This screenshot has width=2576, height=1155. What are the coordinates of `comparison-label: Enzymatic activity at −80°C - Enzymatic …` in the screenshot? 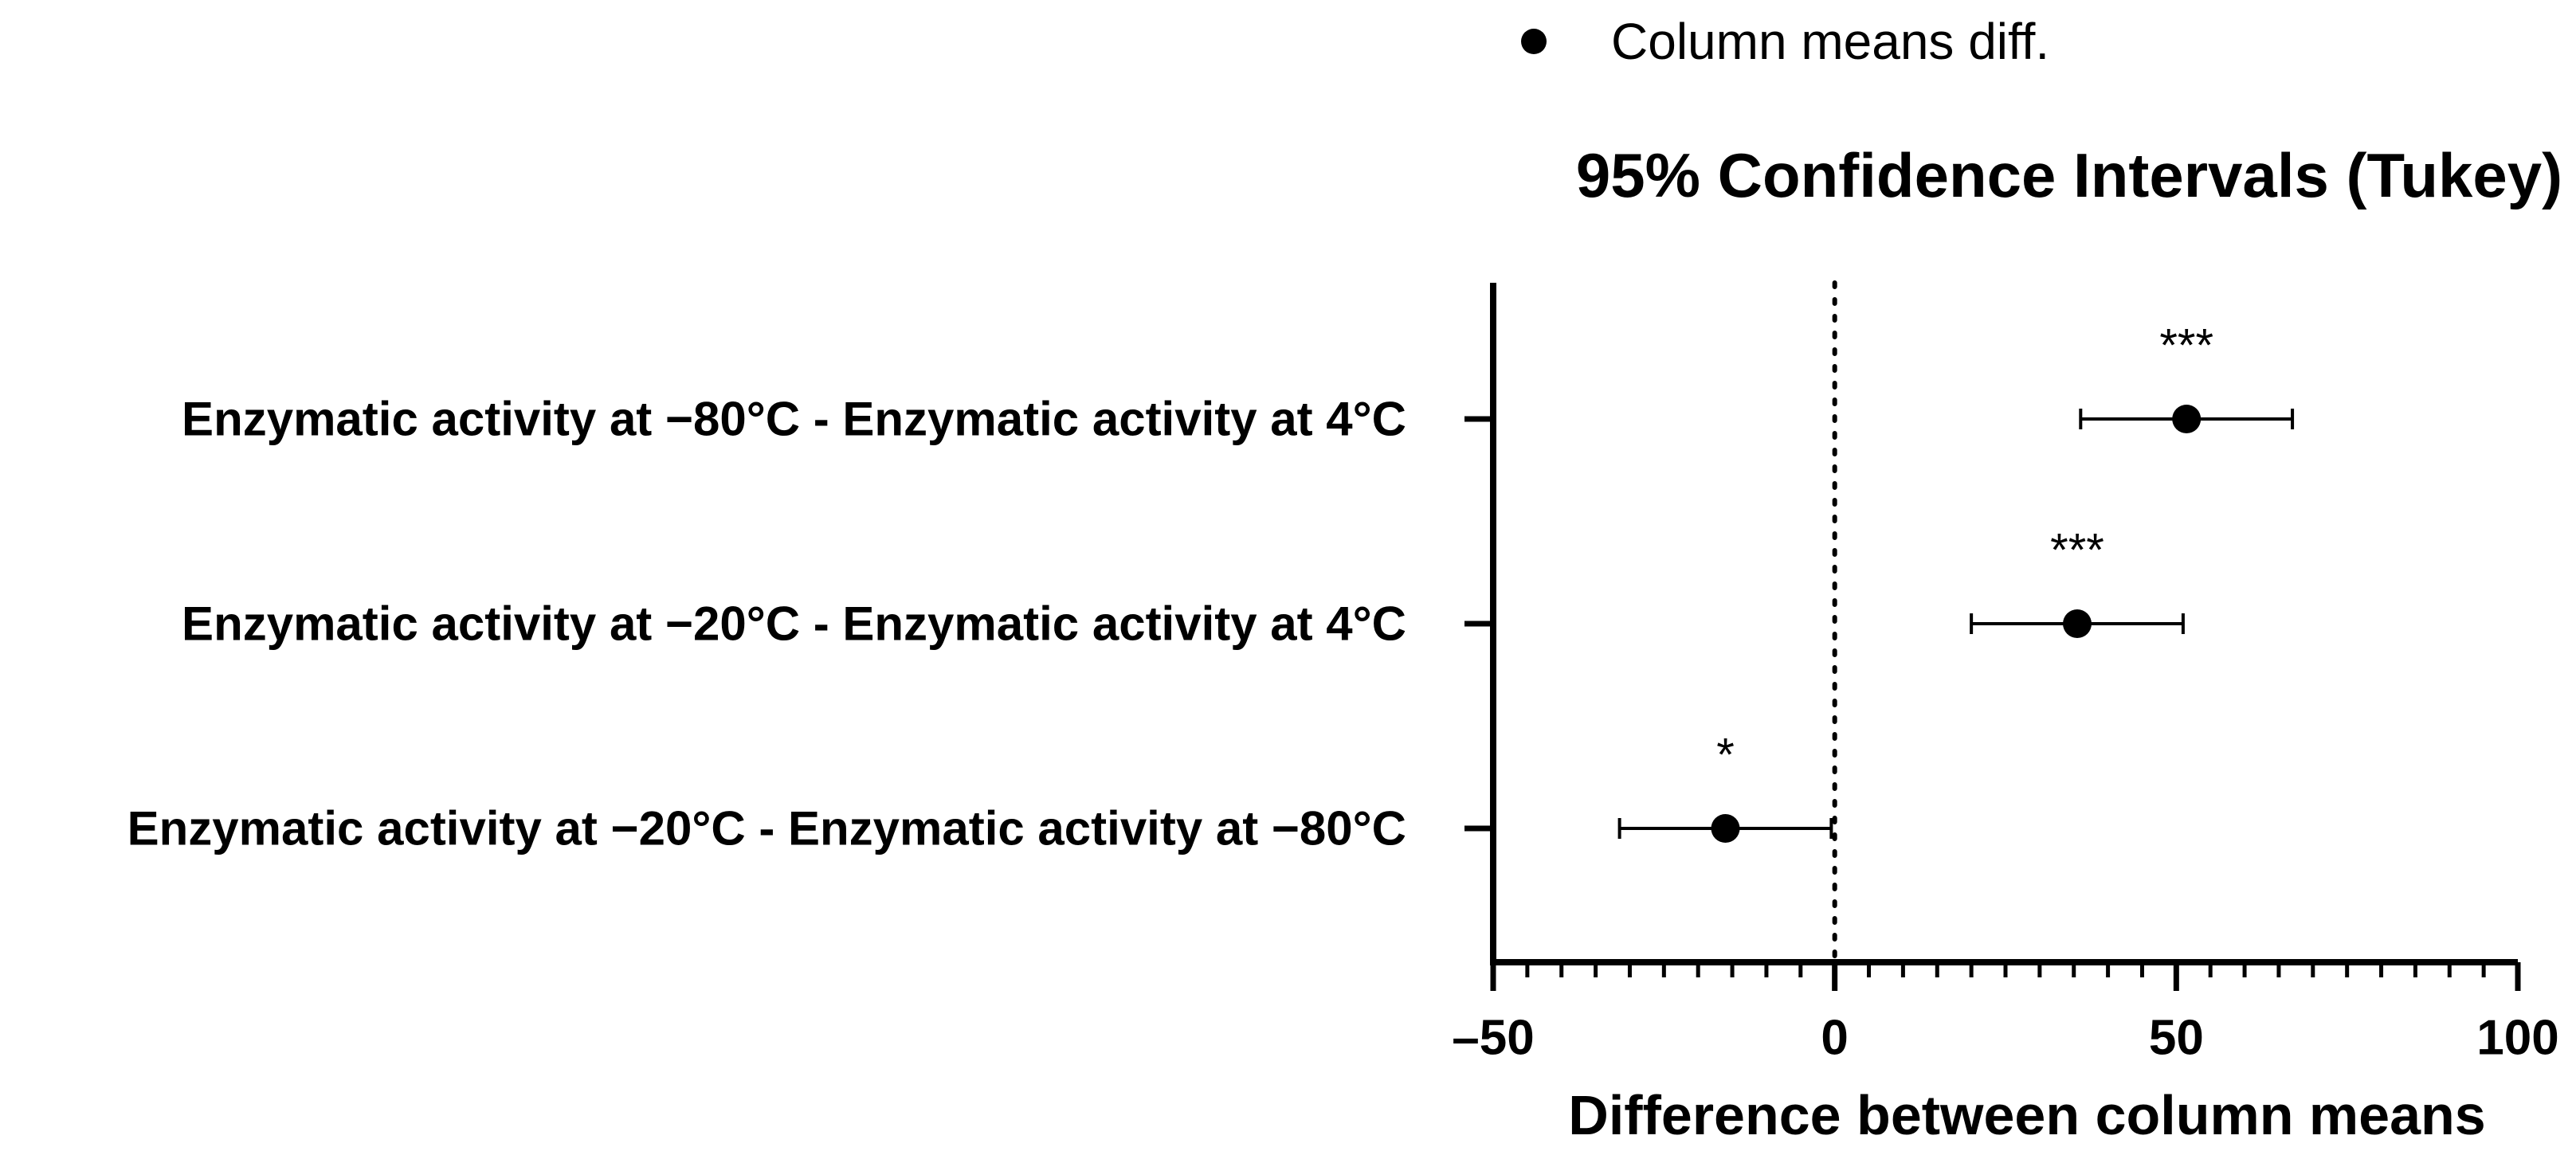 It's located at (794, 419).